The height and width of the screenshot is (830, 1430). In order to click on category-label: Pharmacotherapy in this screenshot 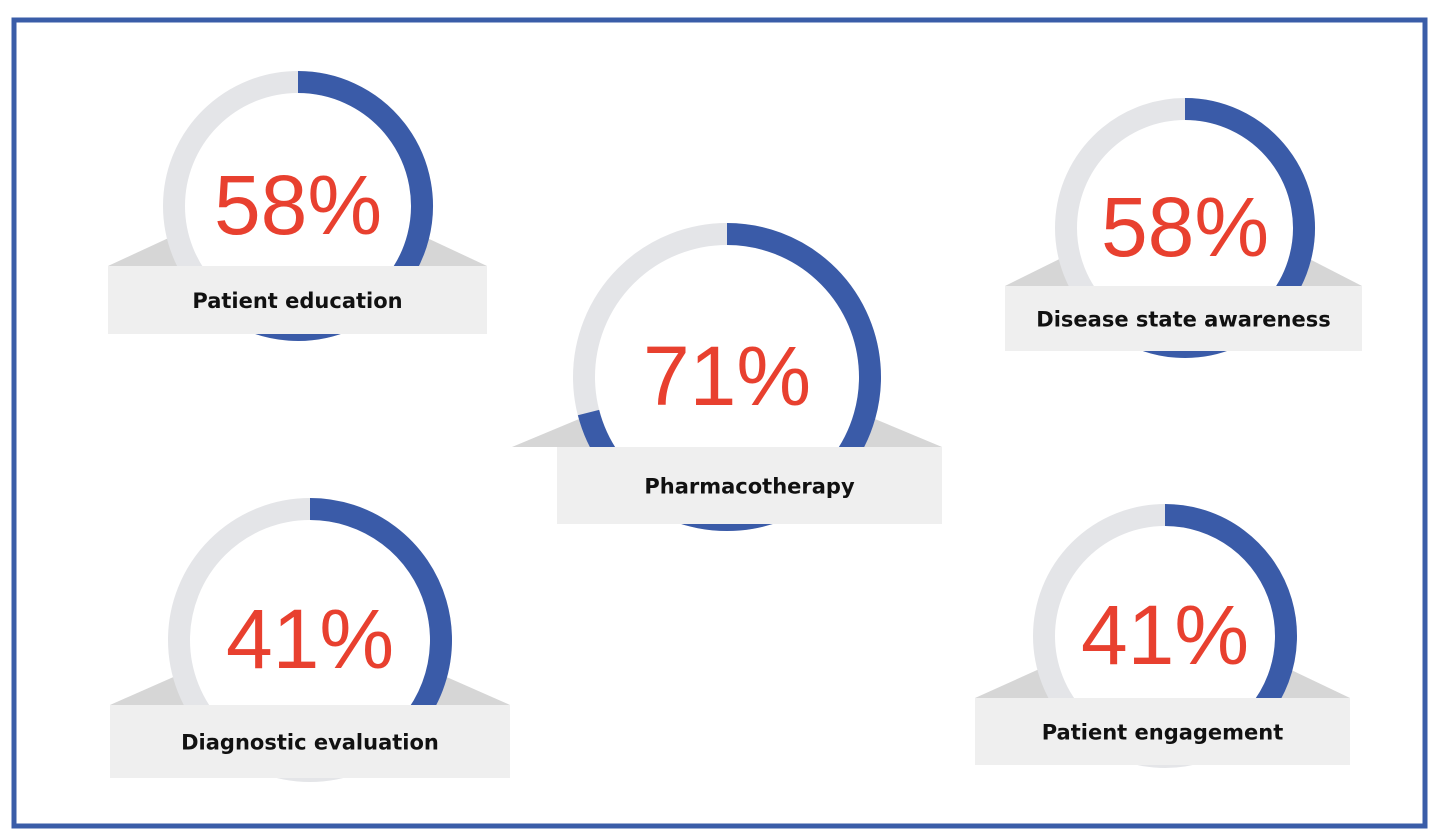, I will do `click(749, 487)`.